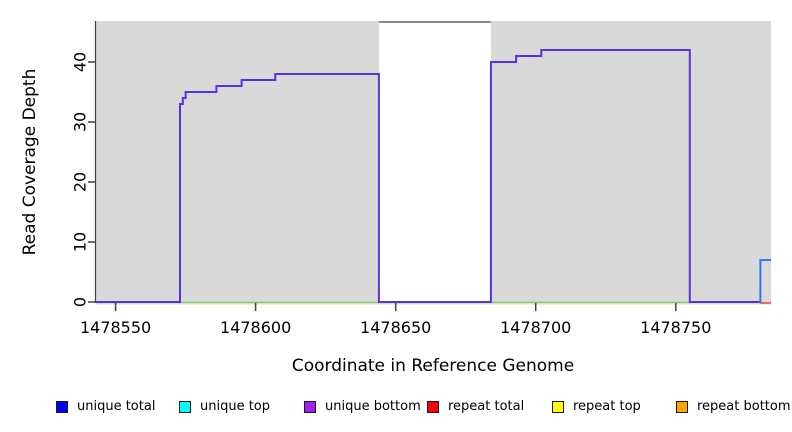 This screenshot has width=792, height=432. What do you see at coordinates (256, 327) in the screenshot?
I see `x-tick-label: 1478600` at bounding box center [256, 327].